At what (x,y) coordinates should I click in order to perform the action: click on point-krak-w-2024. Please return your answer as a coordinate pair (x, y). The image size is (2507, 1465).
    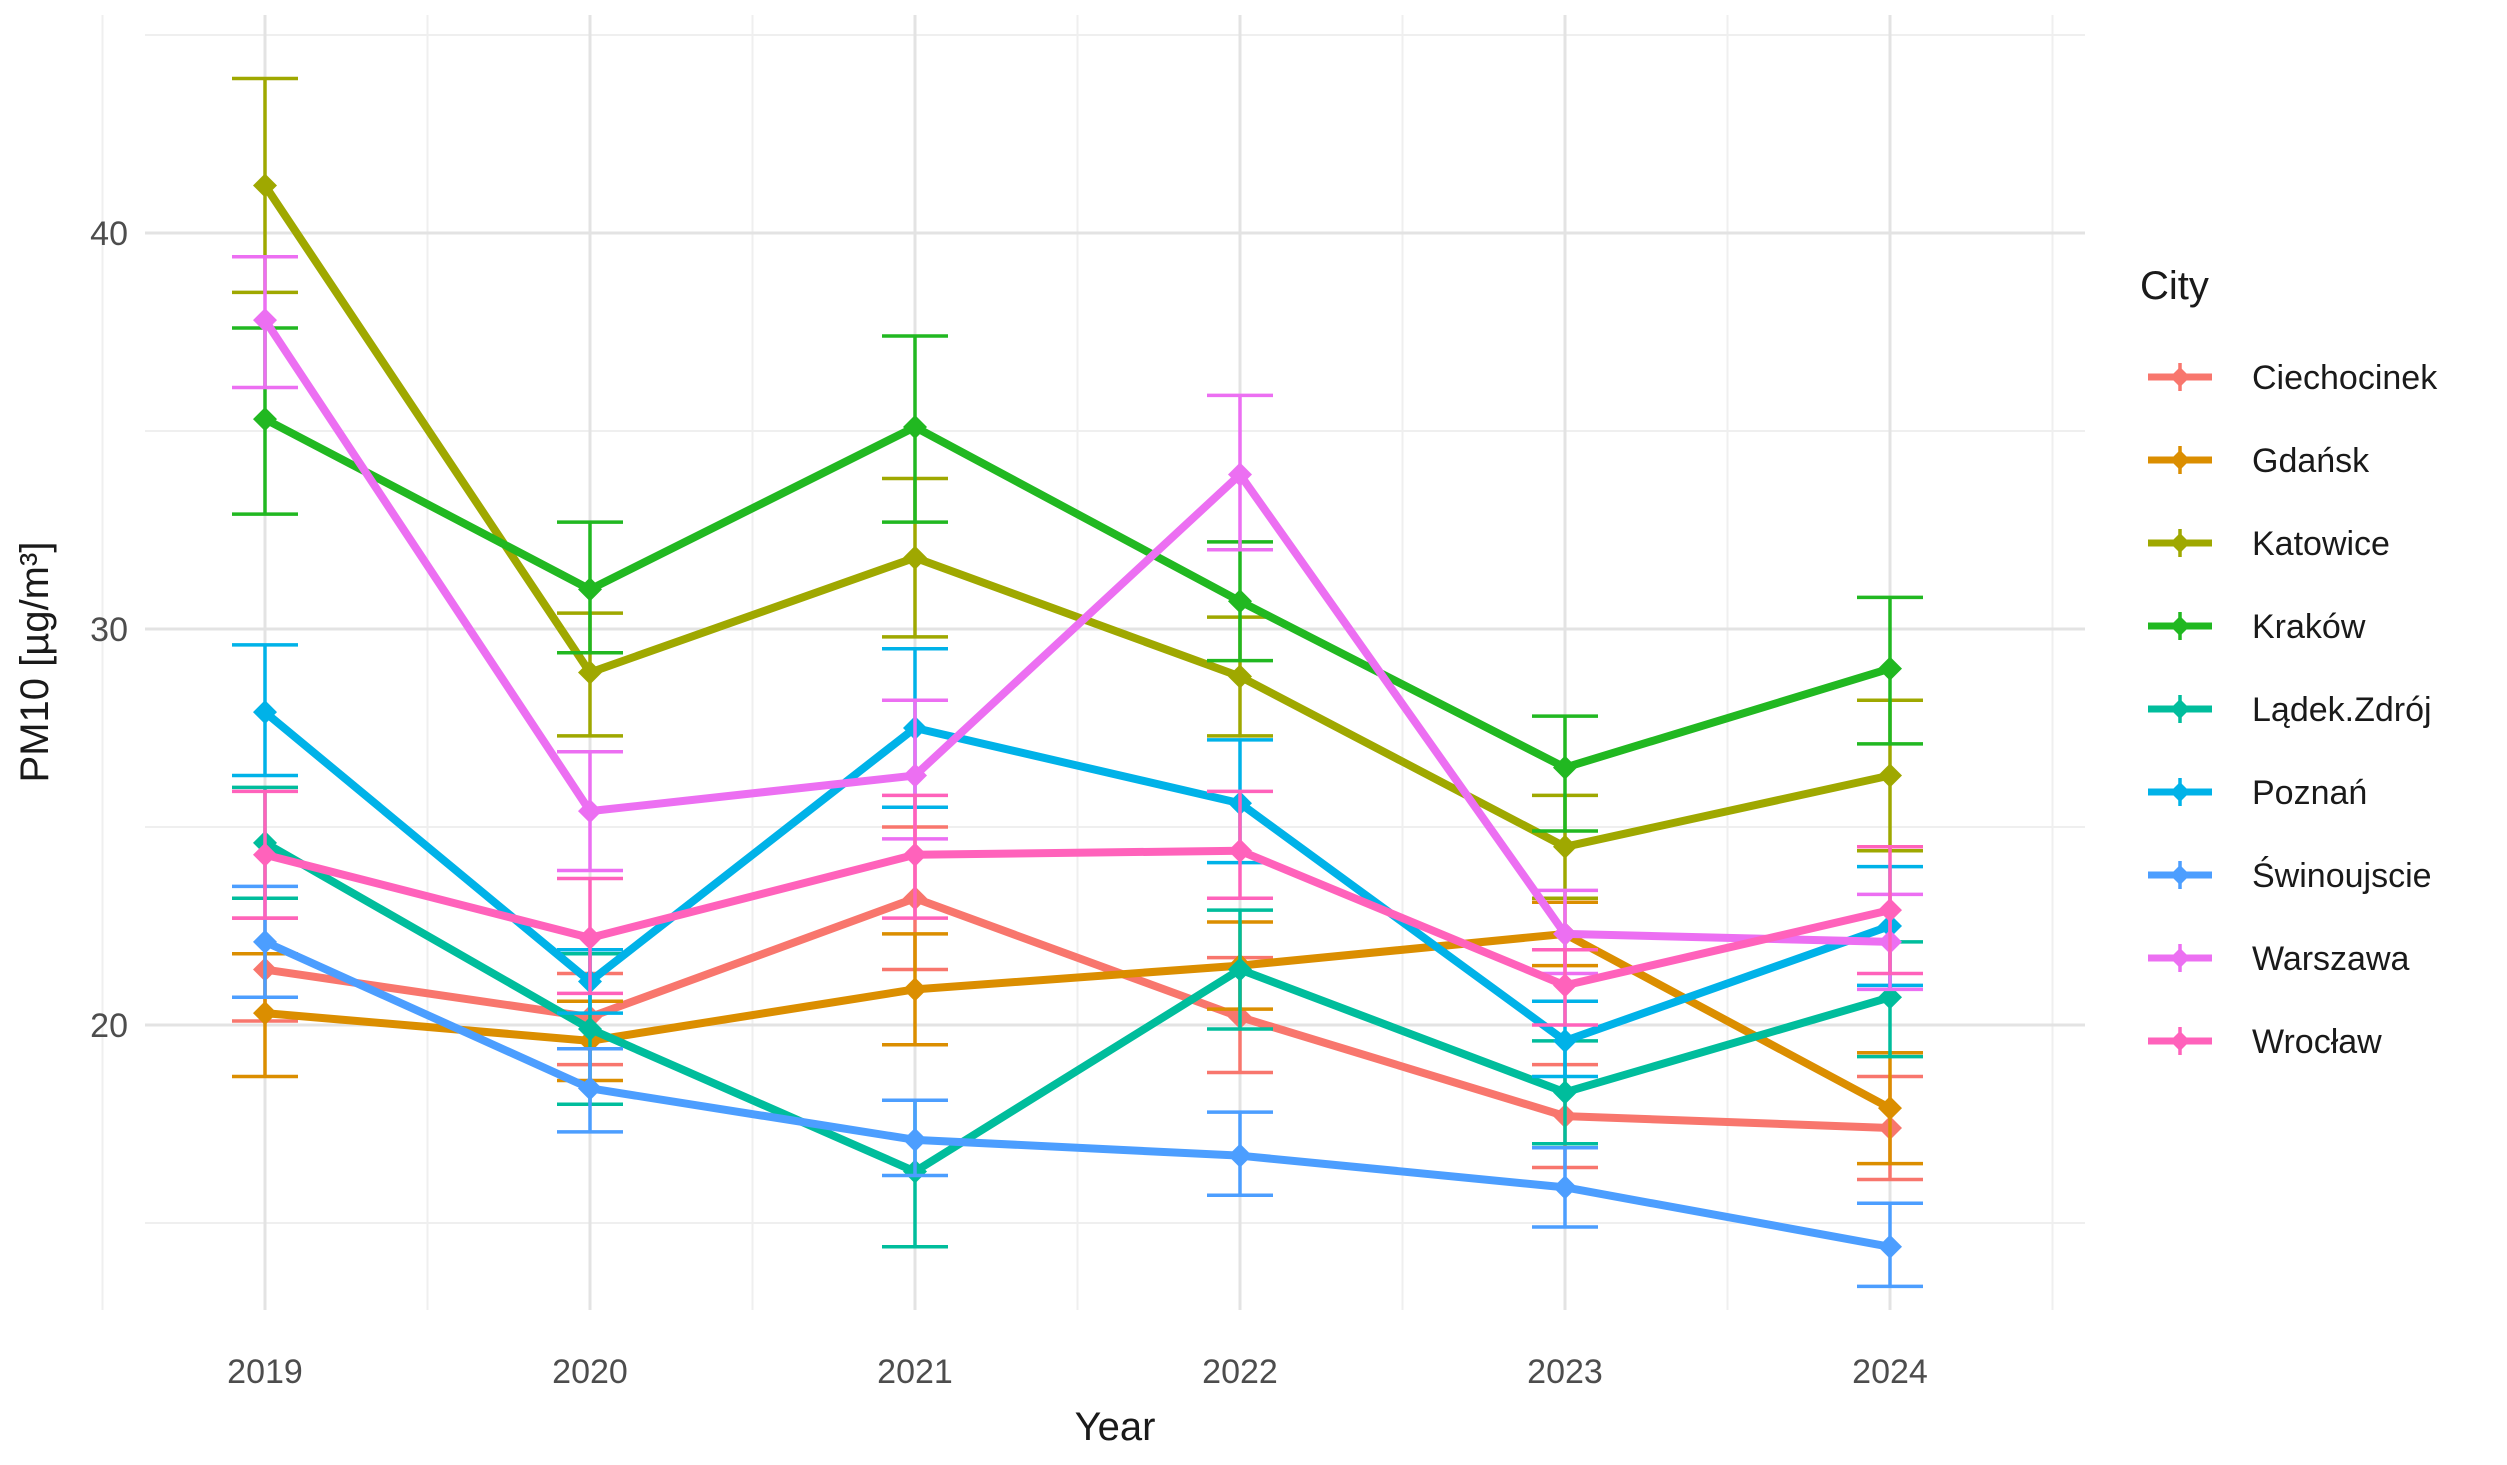
    Looking at the image, I should click on (1890, 668).